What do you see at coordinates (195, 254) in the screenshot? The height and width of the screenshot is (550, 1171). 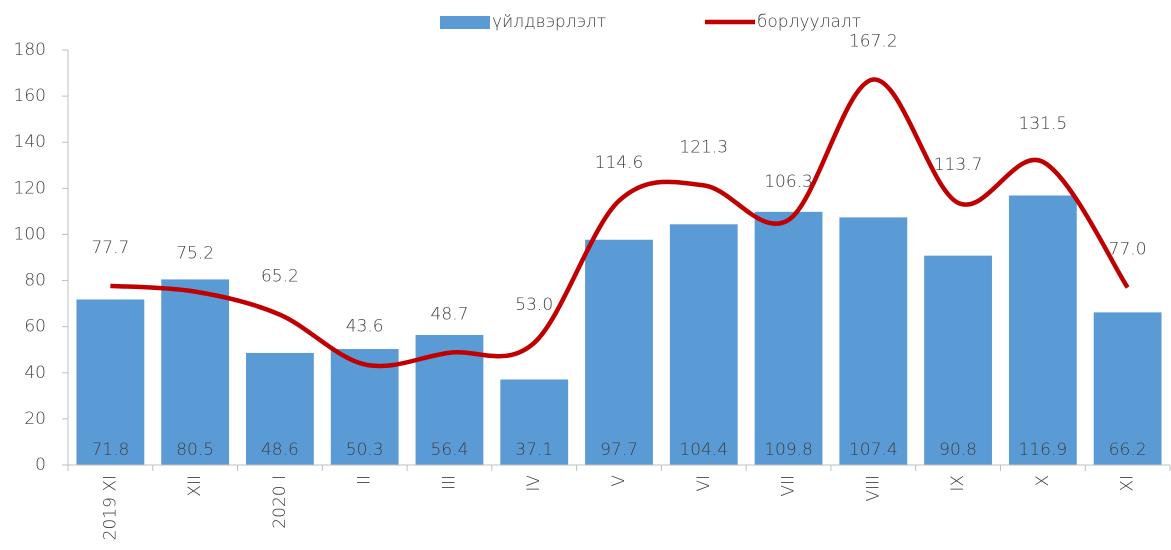 I see `line-value-label: 75.2` at bounding box center [195, 254].